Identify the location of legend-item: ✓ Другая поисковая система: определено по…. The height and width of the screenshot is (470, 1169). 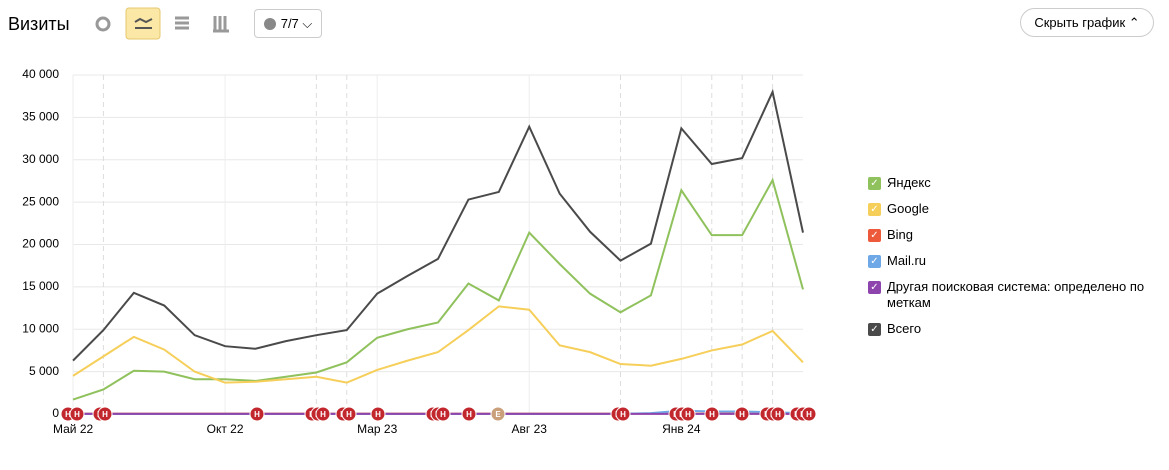
(1013, 295).